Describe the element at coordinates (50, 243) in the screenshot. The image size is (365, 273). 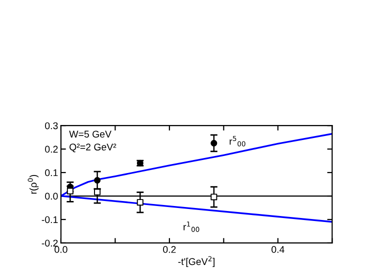
I see `y-tick-label: -0.2` at that location.